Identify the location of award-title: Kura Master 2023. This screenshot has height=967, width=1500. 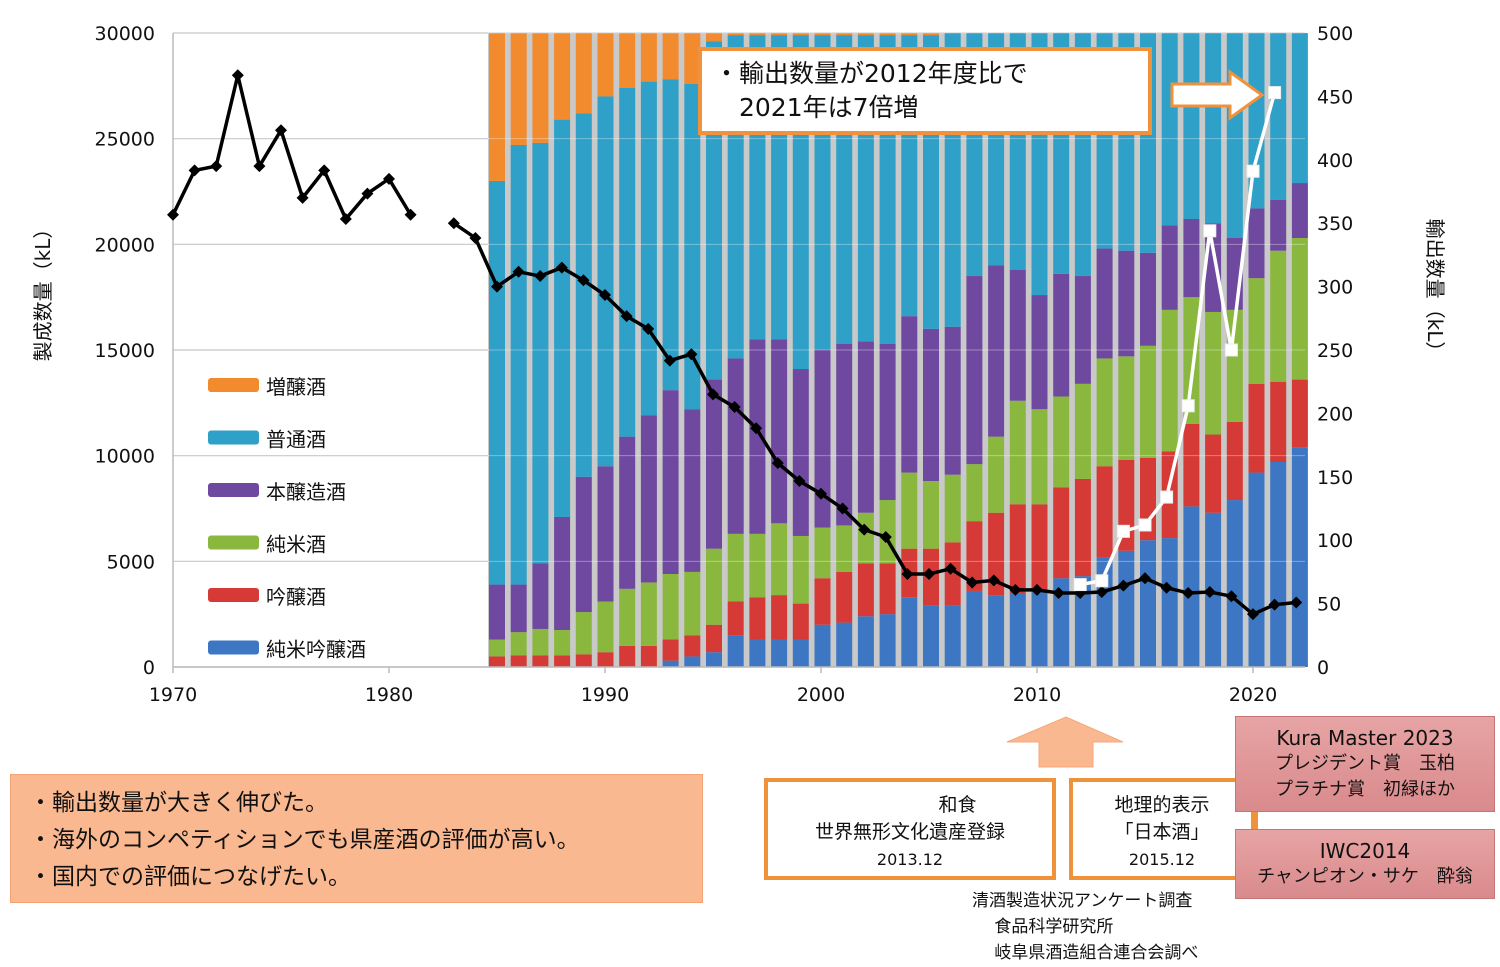
(1365, 738).